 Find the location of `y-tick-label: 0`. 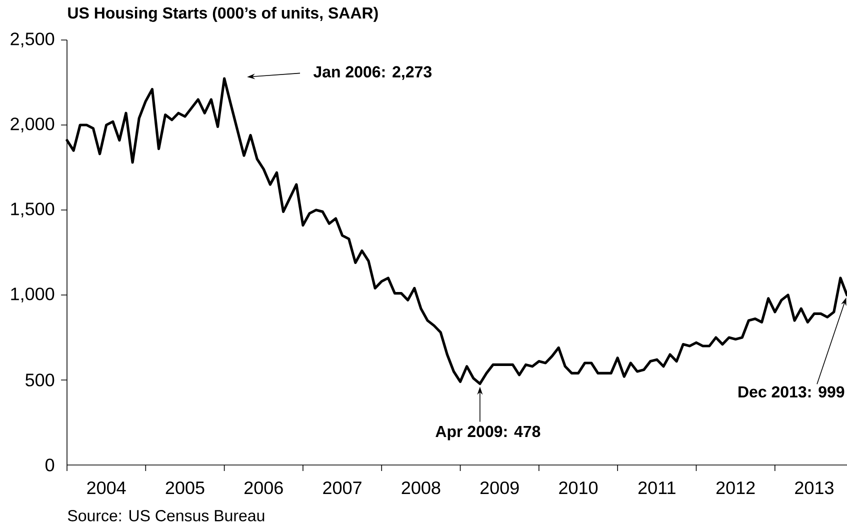

y-tick-label: 0 is located at coordinates (49, 465).